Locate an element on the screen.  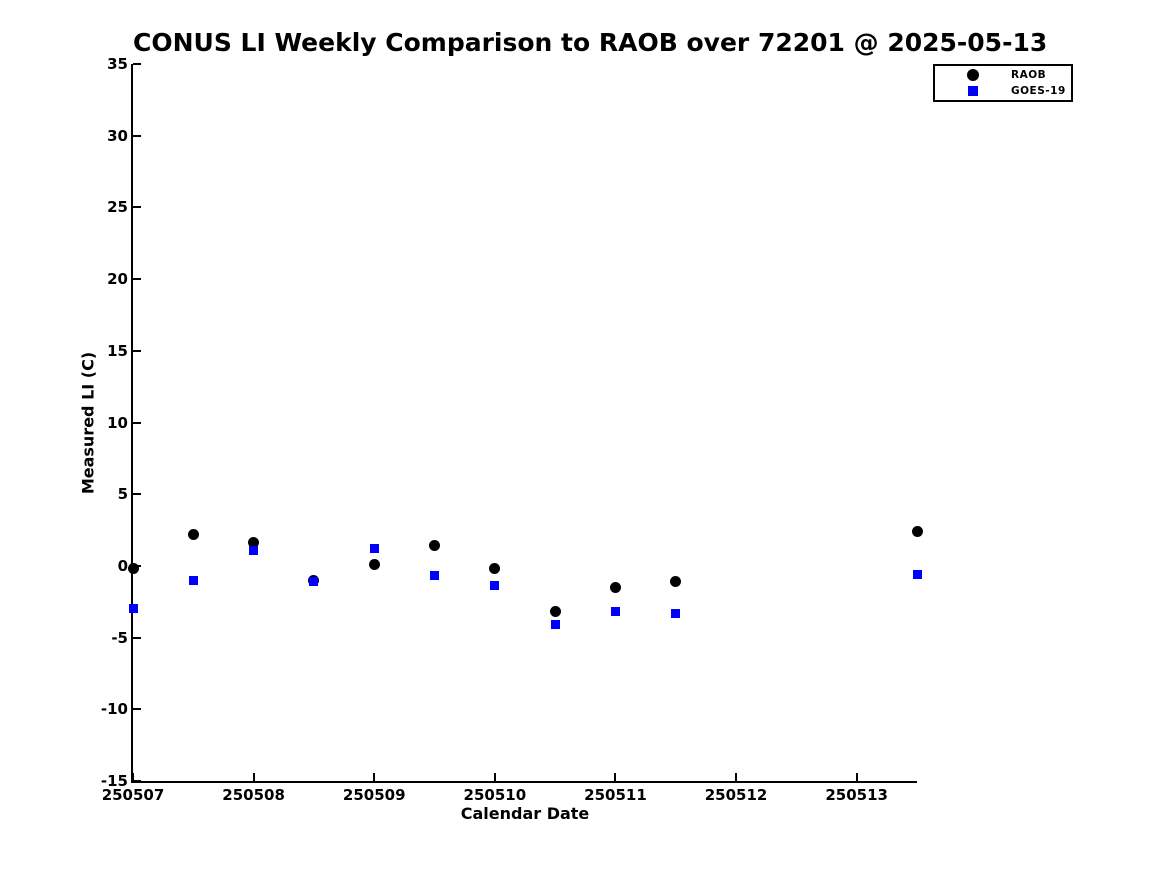
legend-item-raob: RAOB is located at coordinates (1003, 74).